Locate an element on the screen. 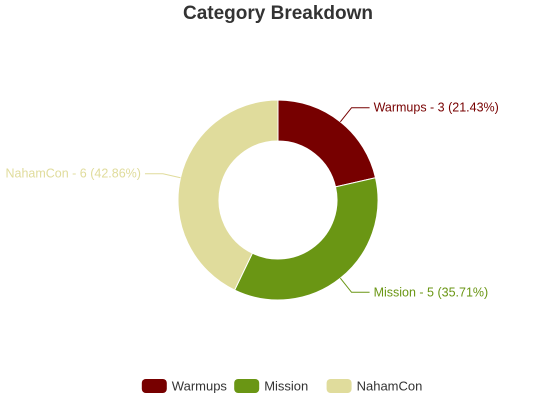  legend-swatch-nahamcon is located at coordinates (339, 386).